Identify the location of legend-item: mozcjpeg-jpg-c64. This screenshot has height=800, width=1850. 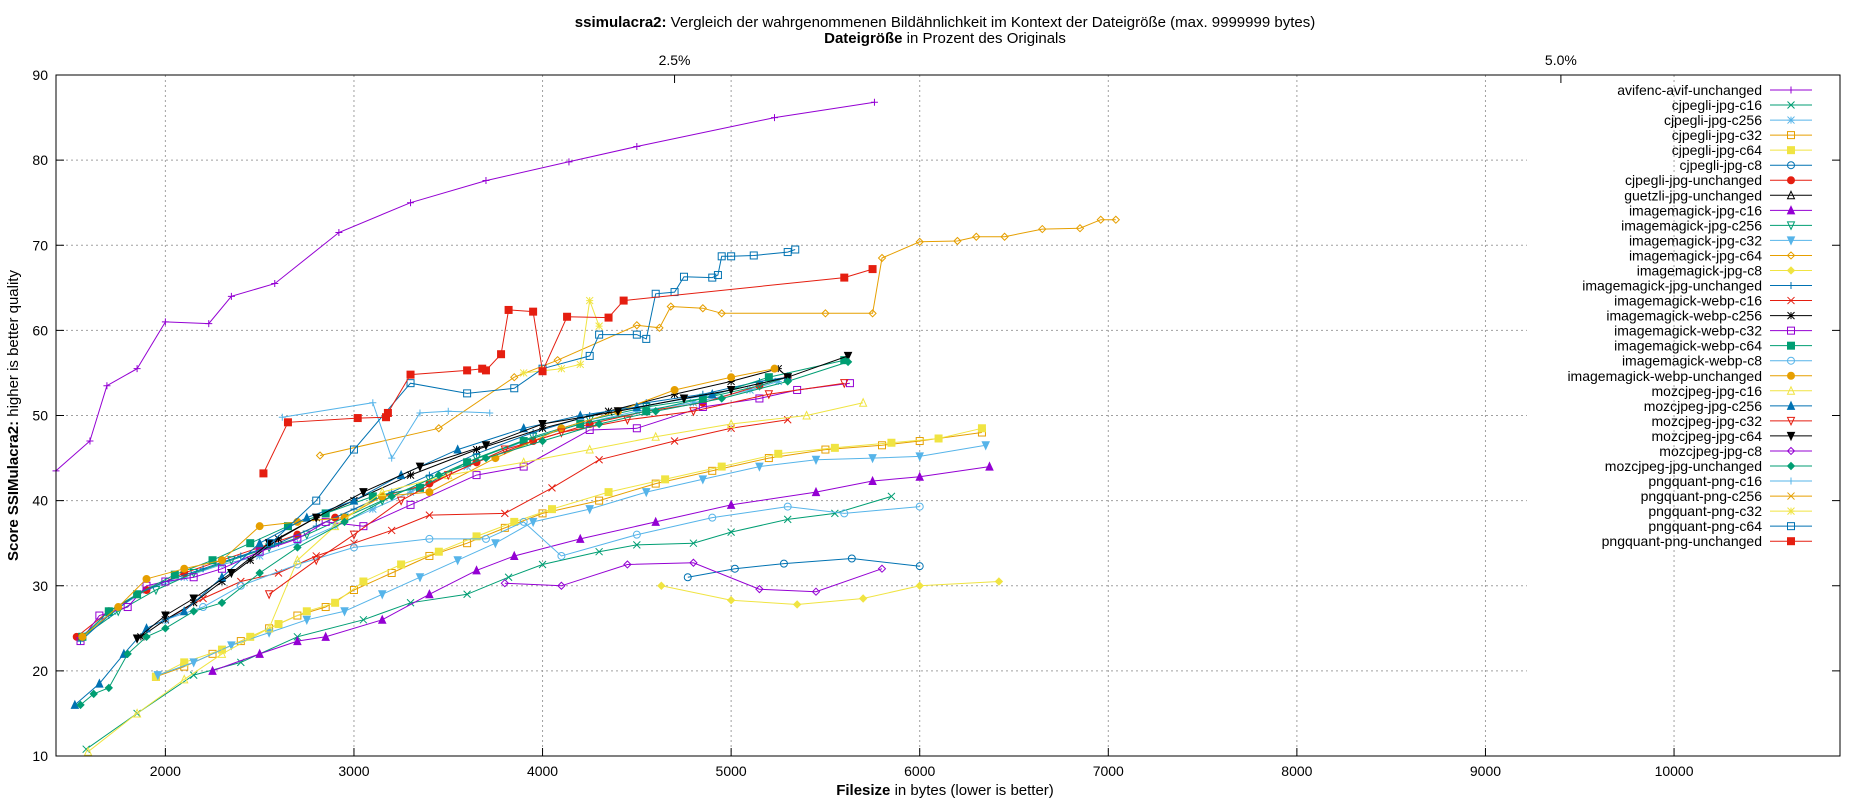
(1732, 436).